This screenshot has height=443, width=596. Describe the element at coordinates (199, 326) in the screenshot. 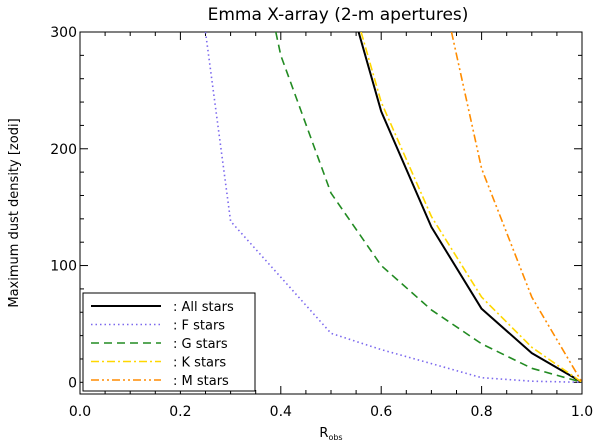

I see `legend-label: : F stars` at that location.